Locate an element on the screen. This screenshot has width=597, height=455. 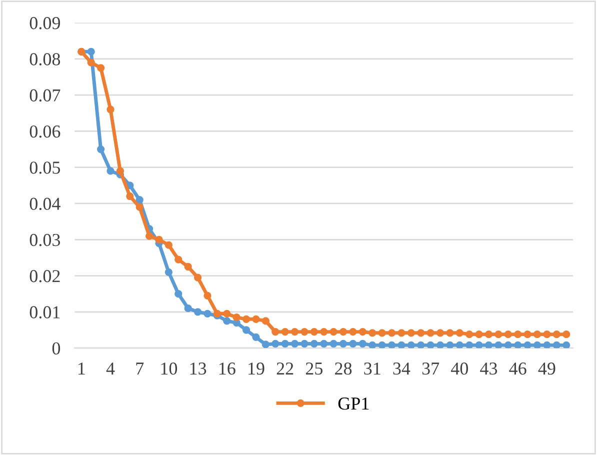
x-tick-label: 7 is located at coordinates (140, 368).